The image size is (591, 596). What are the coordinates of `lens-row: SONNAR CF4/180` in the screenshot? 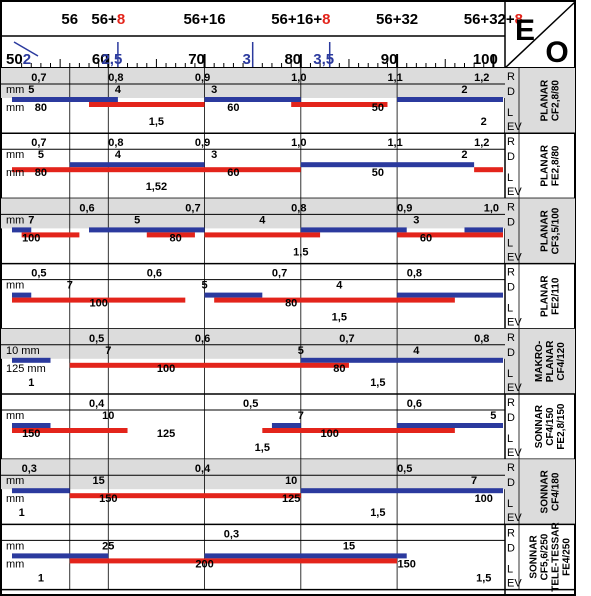 It's located at (288, 492).